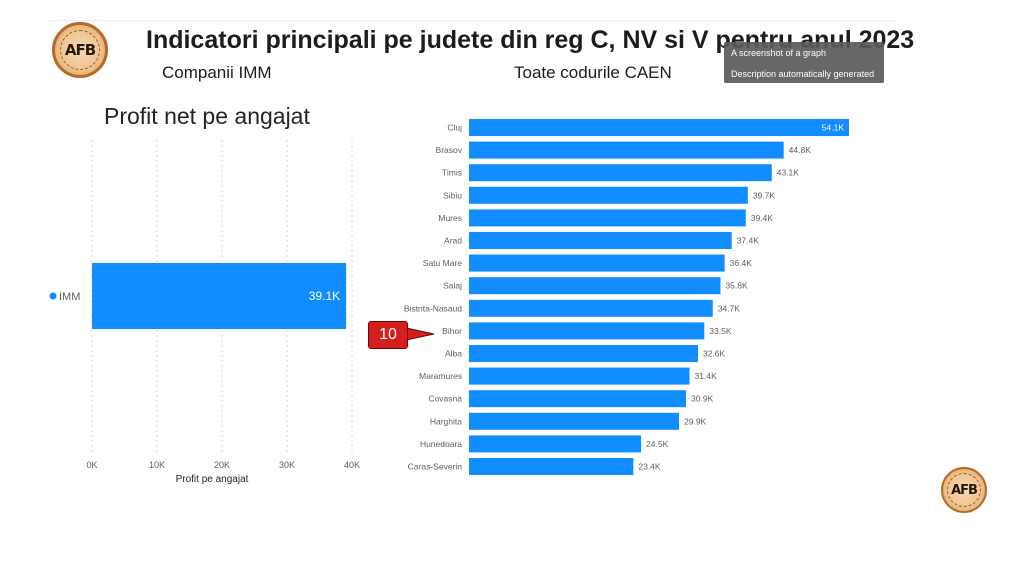  What do you see at coordinates (157, 465) in the screenshot?
I see `left-x-tick-label: 10K` at bounding box center [157, 465].